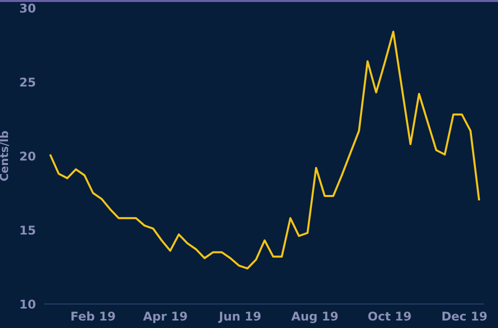 The height and width of the screenshot is (328, 498). I want to click on x-tick-label: Feb 19, so click(93, 317).